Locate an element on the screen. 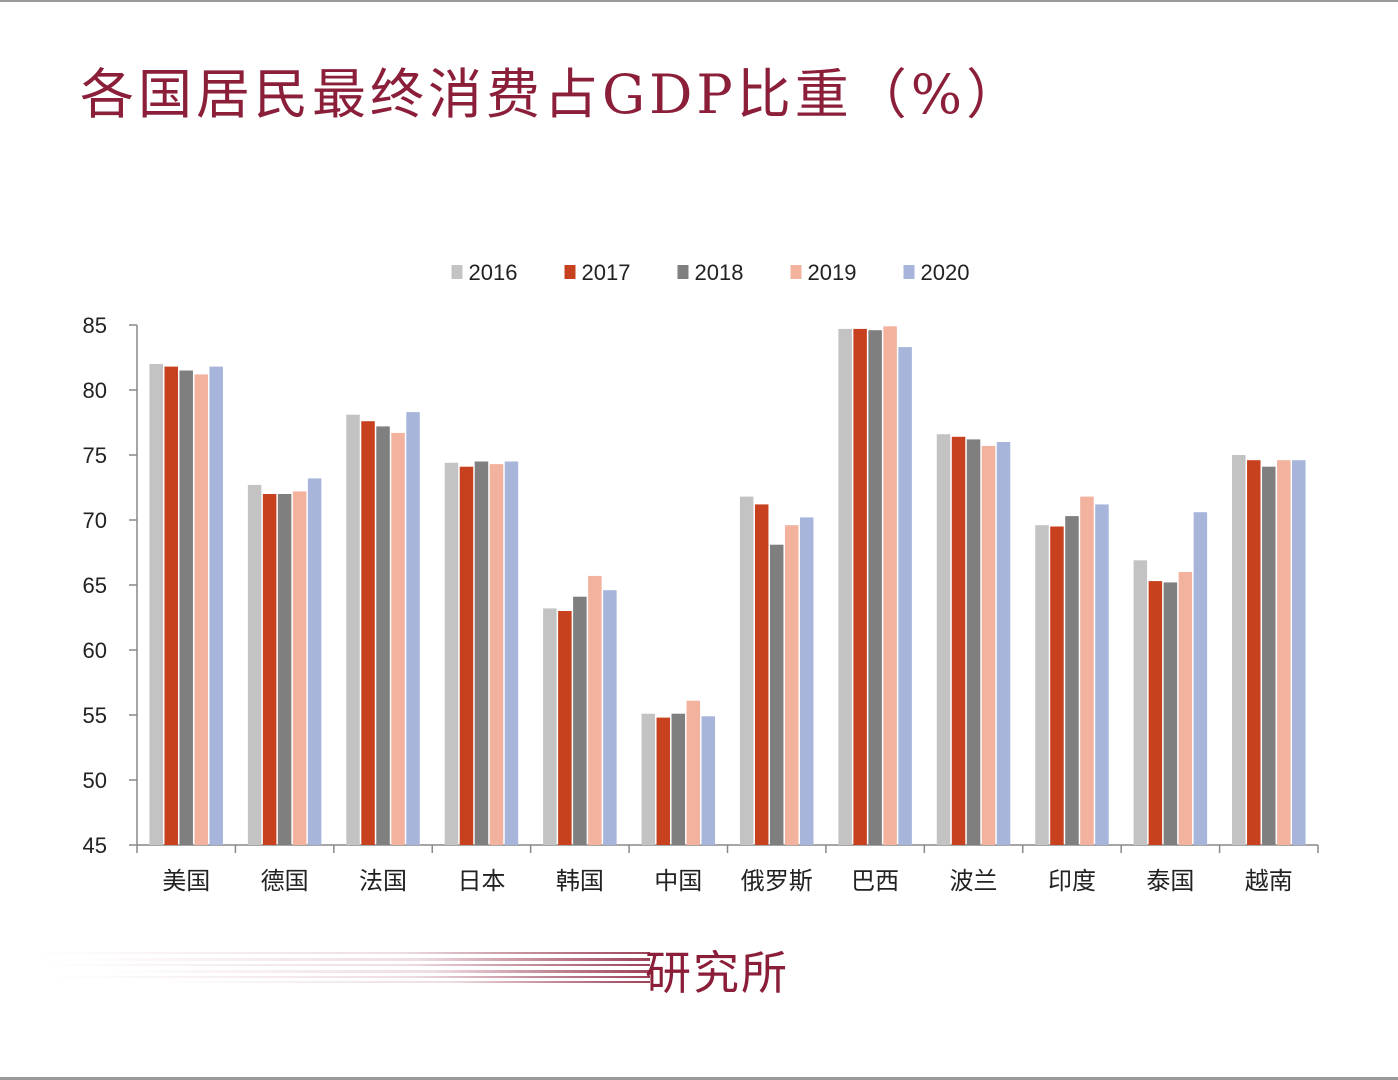 The height and width of the screenshot is (1080, 1398). chart-legend: 2016 2017 2018 2019 2020 is located at coordinates (710, 272).